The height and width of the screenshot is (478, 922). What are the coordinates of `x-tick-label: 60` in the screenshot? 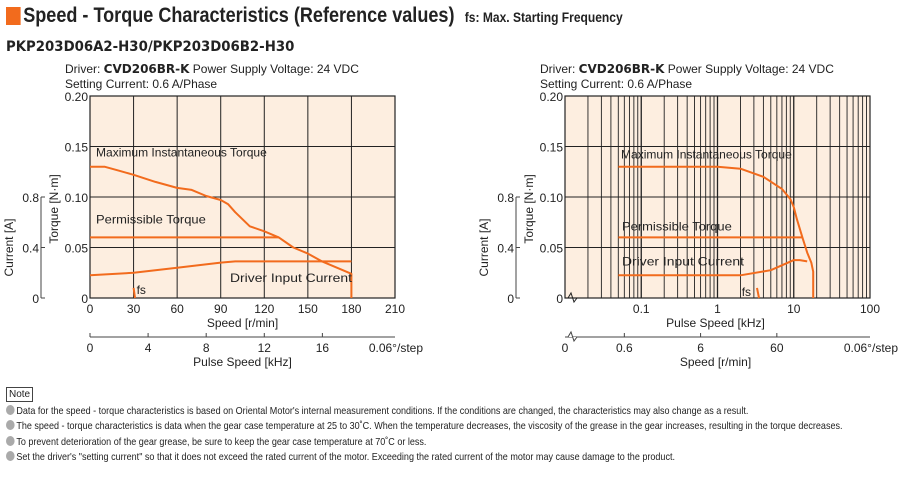 It's located at (177, 309).